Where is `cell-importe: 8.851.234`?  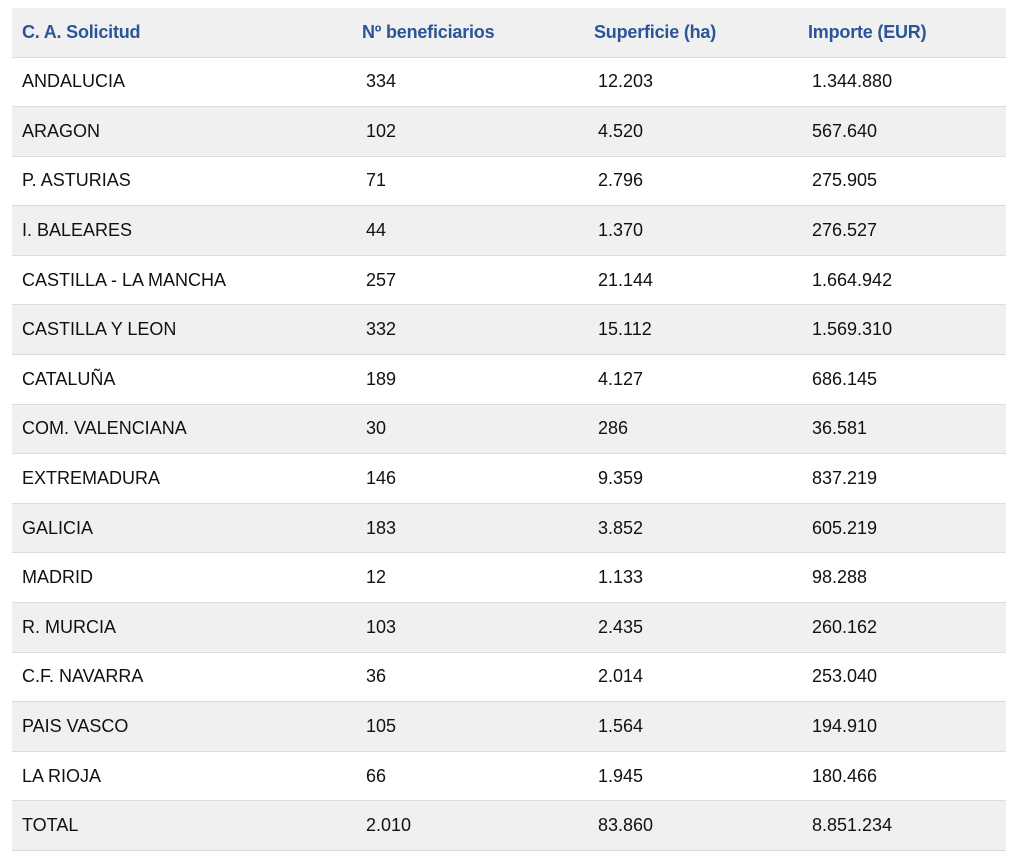 cell-importe: 8.851.234 is located at coordinates (852, 825).